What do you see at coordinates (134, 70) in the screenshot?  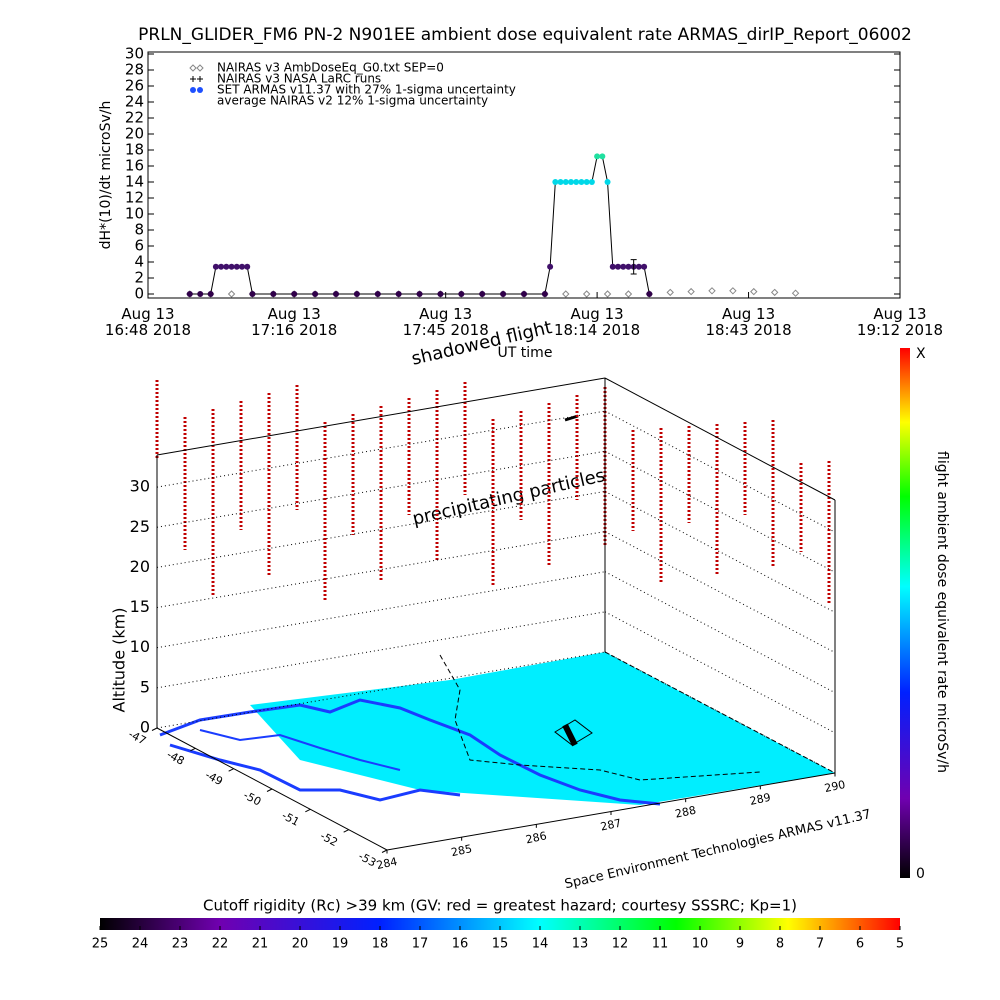 I see `y-tick-label: 28` at bounding box center [134, 70].